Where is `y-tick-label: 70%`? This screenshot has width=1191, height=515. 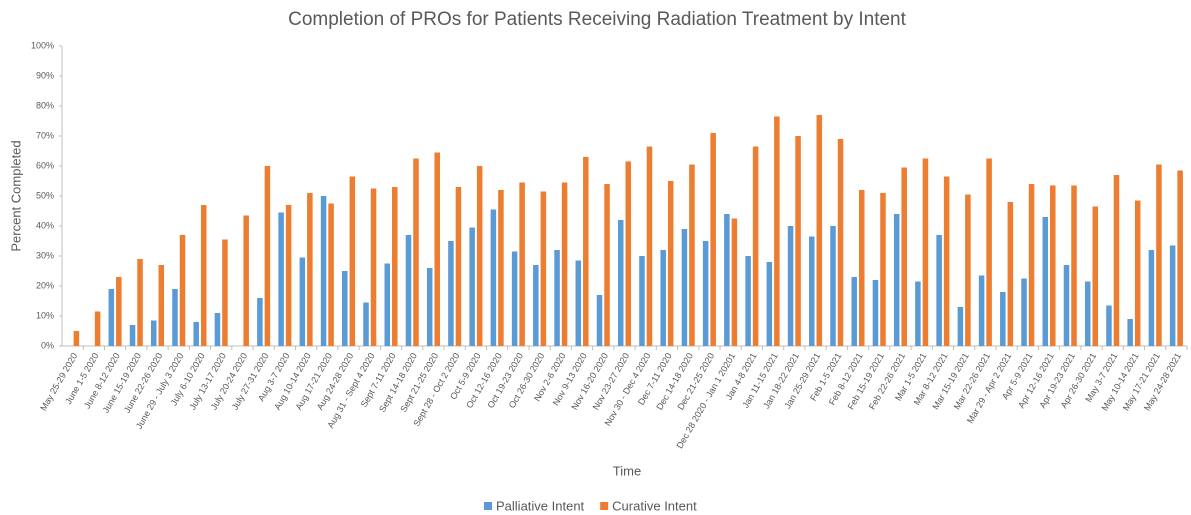
y-tick-label: 70% is located at coordinates (45, 135).